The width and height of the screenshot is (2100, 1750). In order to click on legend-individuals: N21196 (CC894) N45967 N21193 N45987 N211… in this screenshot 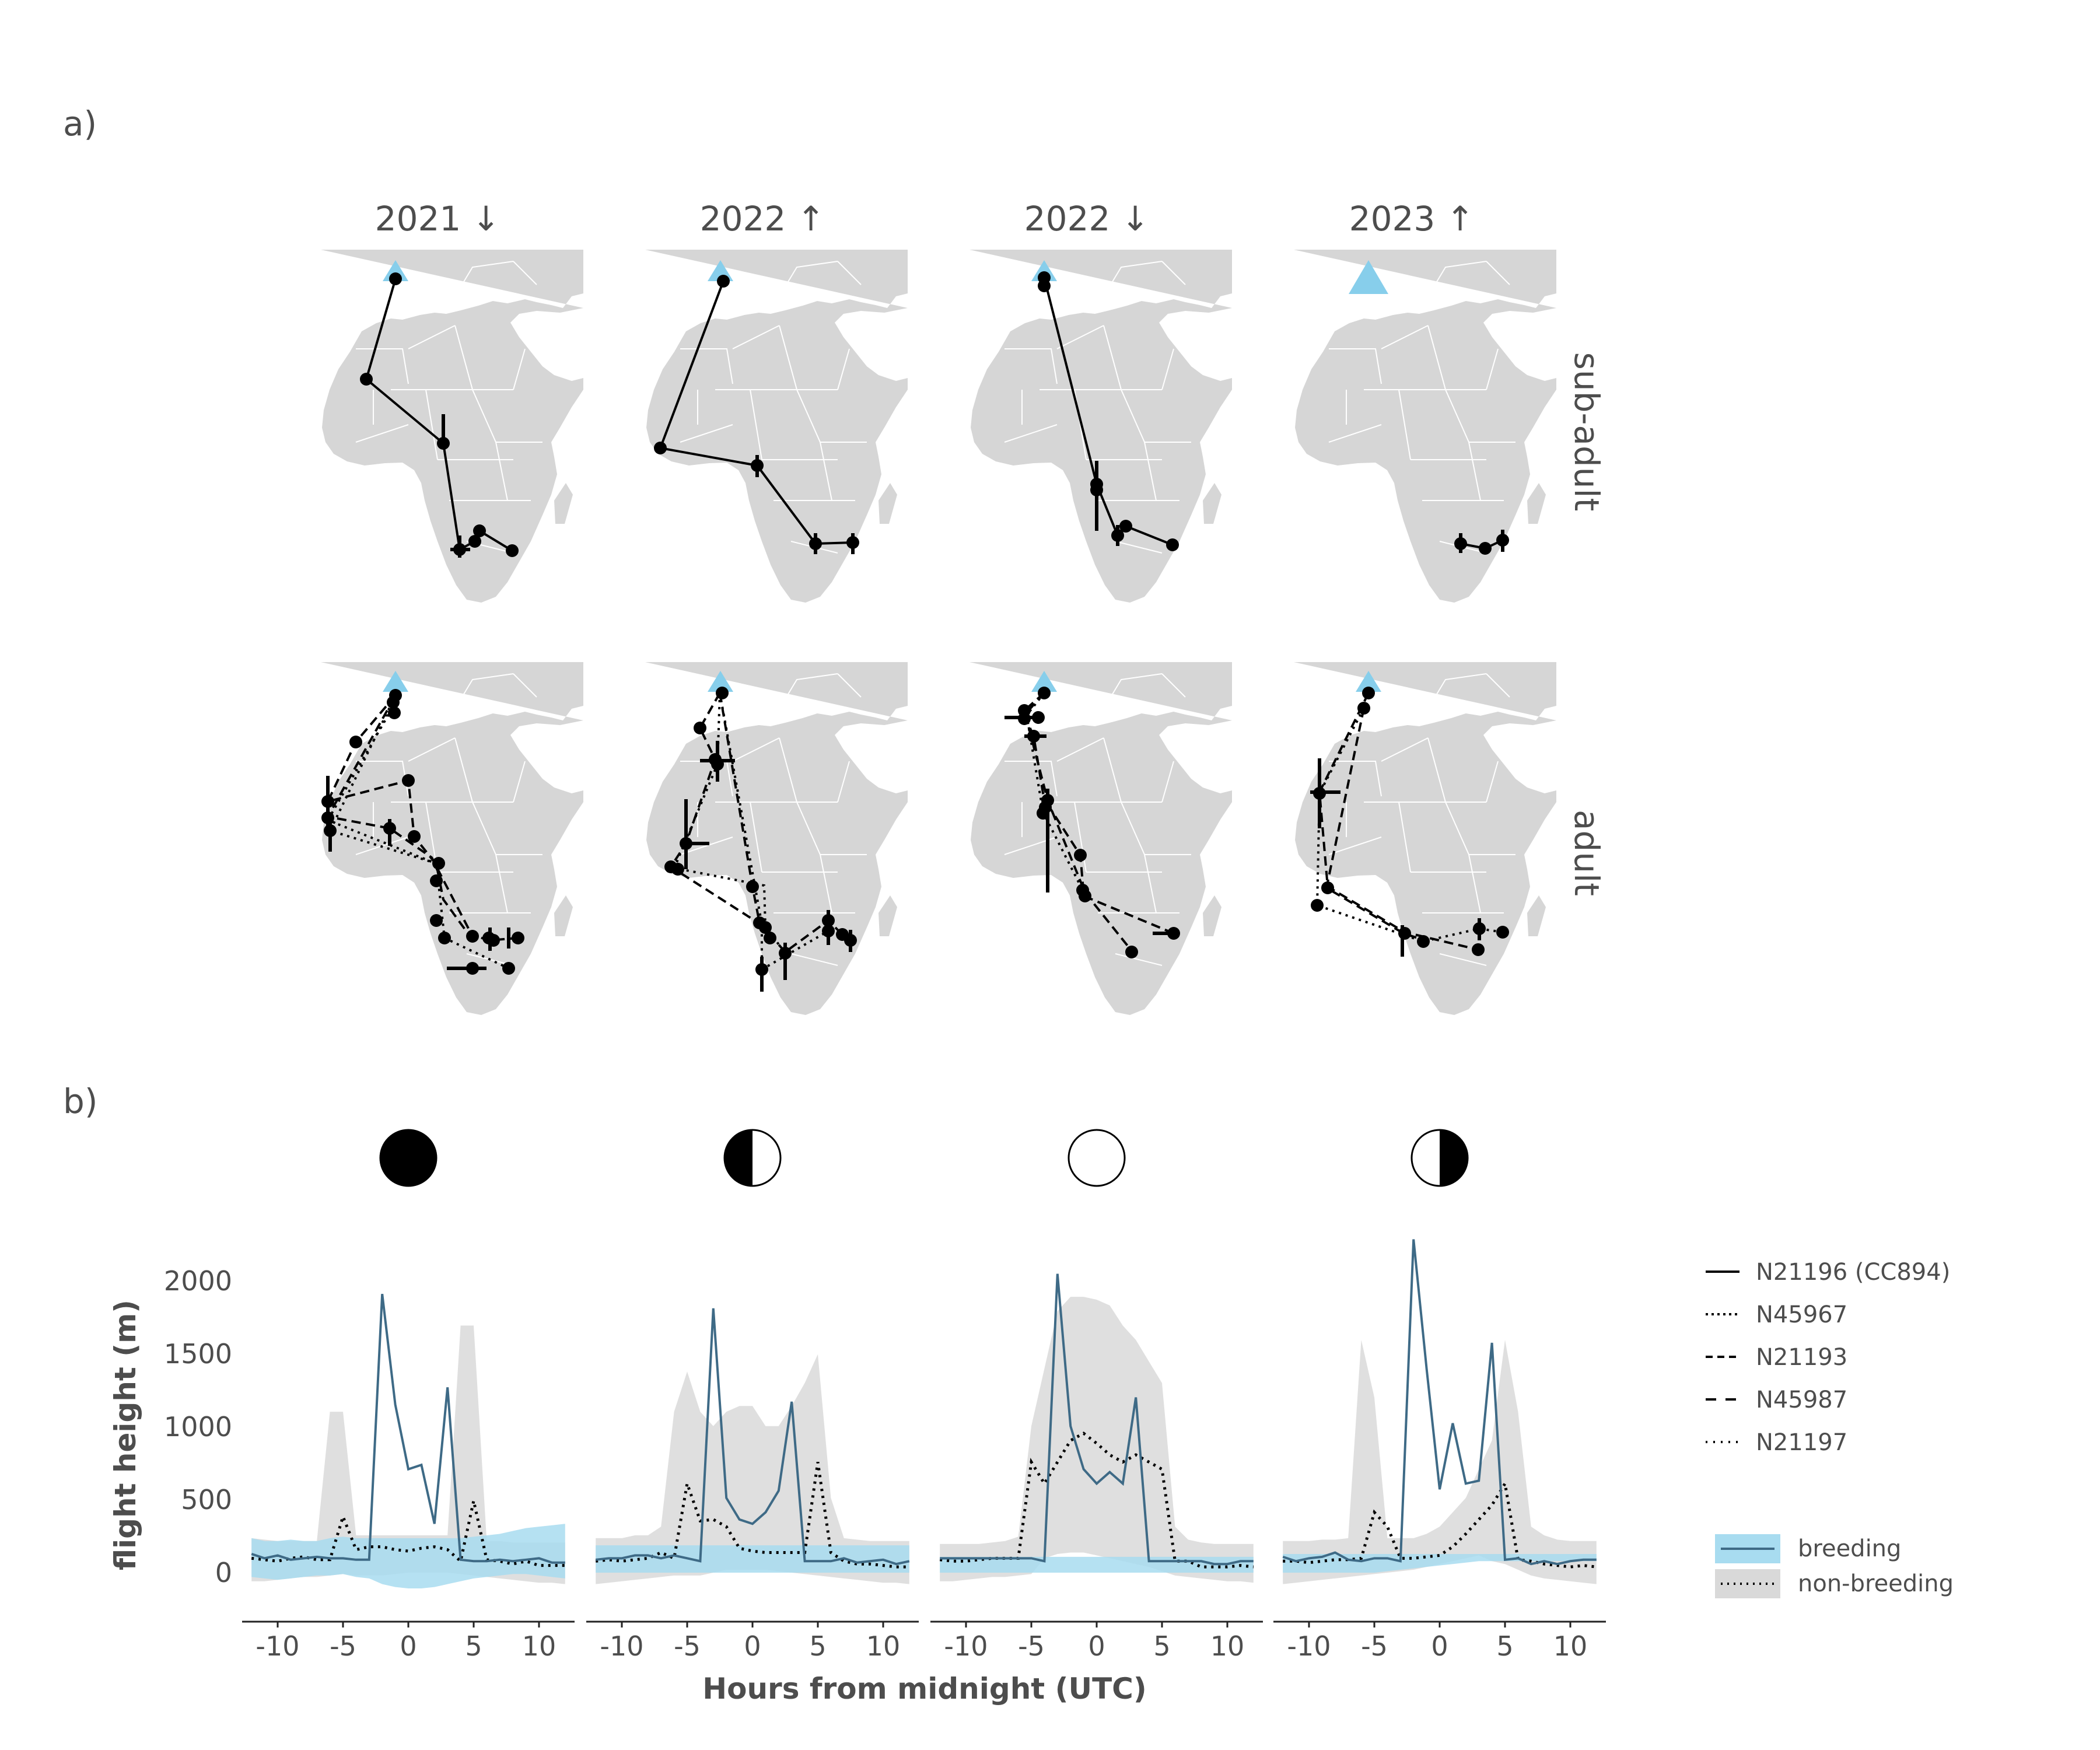, I will do `click(1828, 1357)`.